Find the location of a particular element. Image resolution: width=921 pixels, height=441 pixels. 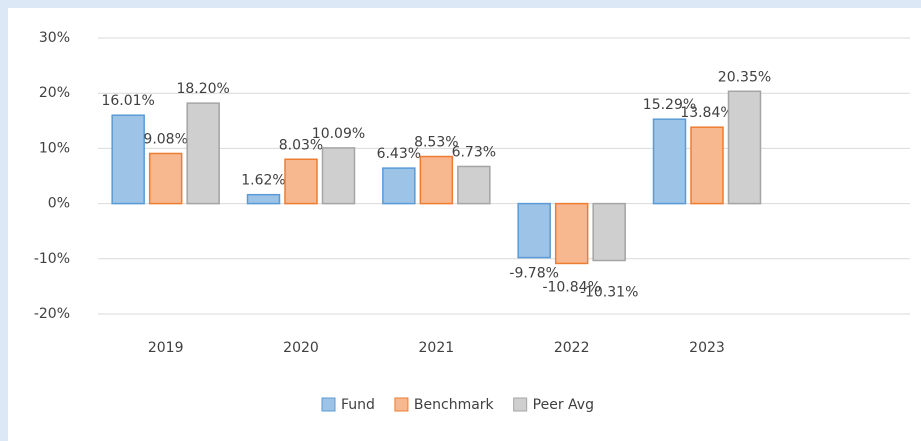

y-tick-label: -10% is located at coordinates (52, 259).